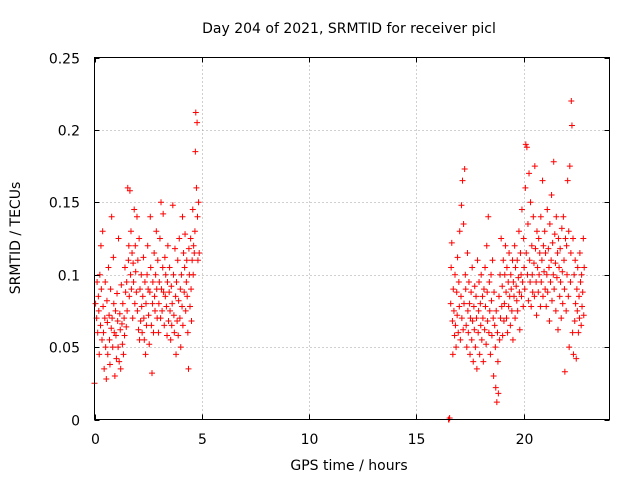 The width and height of the screenshot is (640, 480). What do you see at coordinates (75, 422) in the screenshot?
I see `y-tick-label: 0` at bounding box center [75, 422].